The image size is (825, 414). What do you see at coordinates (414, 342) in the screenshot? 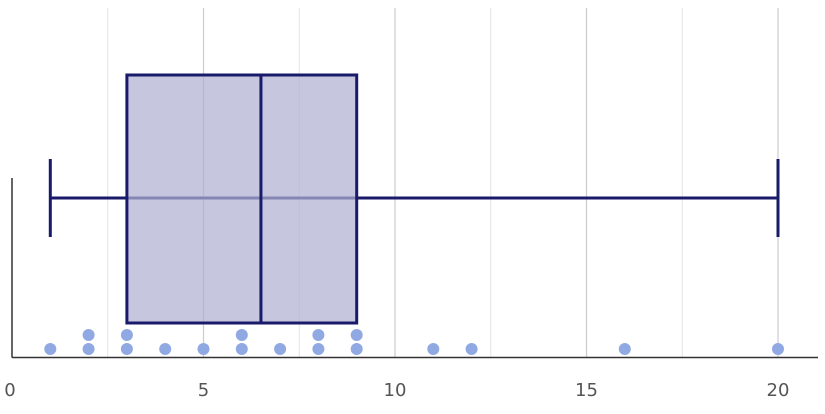
I see `points-layer` at bounding box center [414, 342].